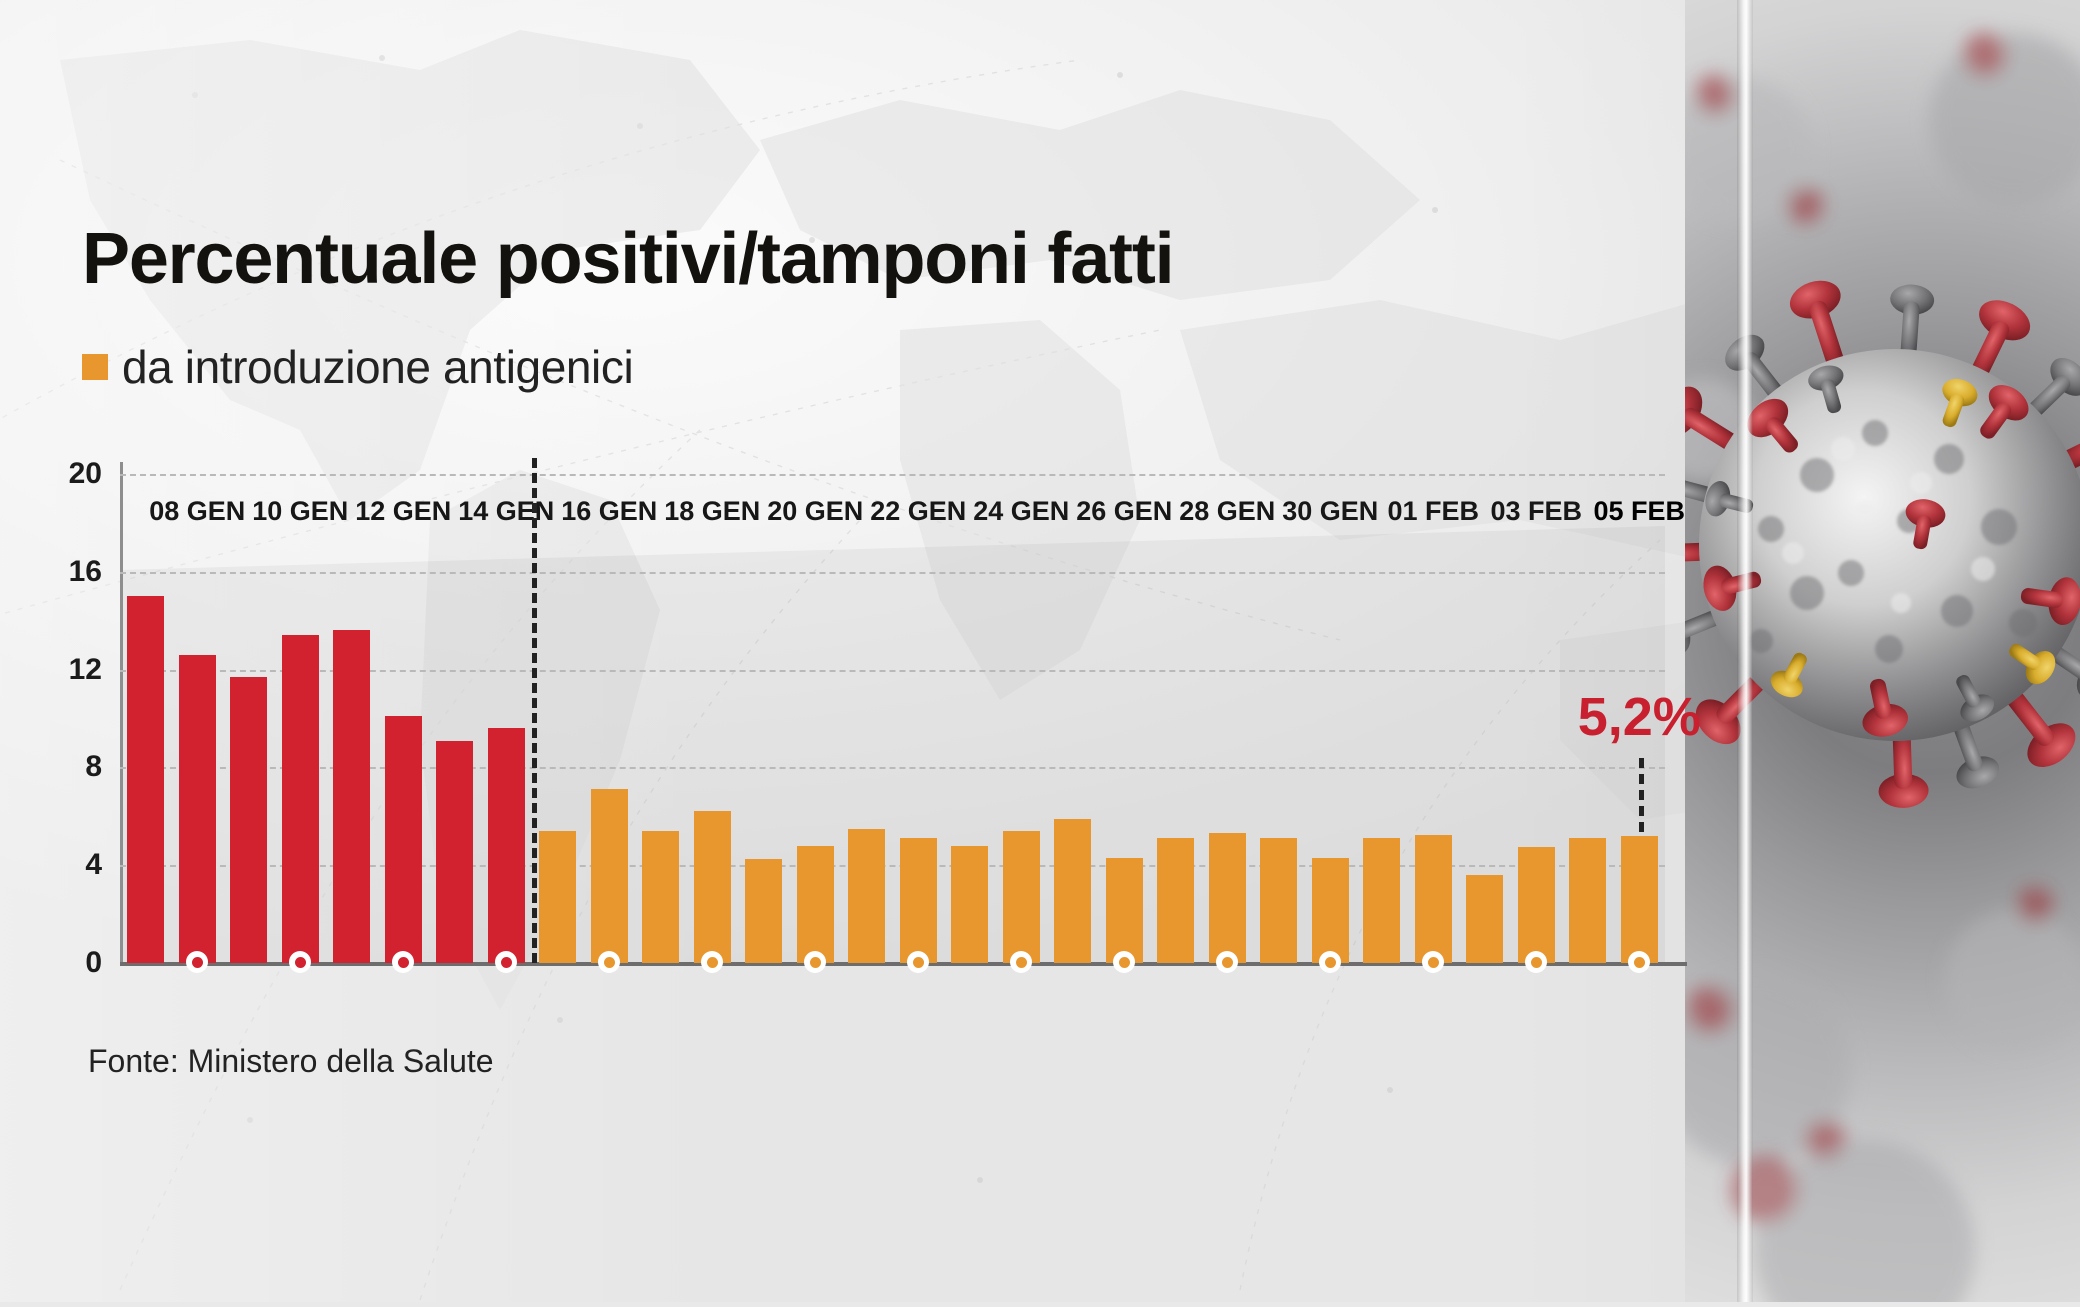 This screenshot has width=2080, height=1307. I want to click on x-axis-tick-label: 01 FEB, so click(1433, 511).